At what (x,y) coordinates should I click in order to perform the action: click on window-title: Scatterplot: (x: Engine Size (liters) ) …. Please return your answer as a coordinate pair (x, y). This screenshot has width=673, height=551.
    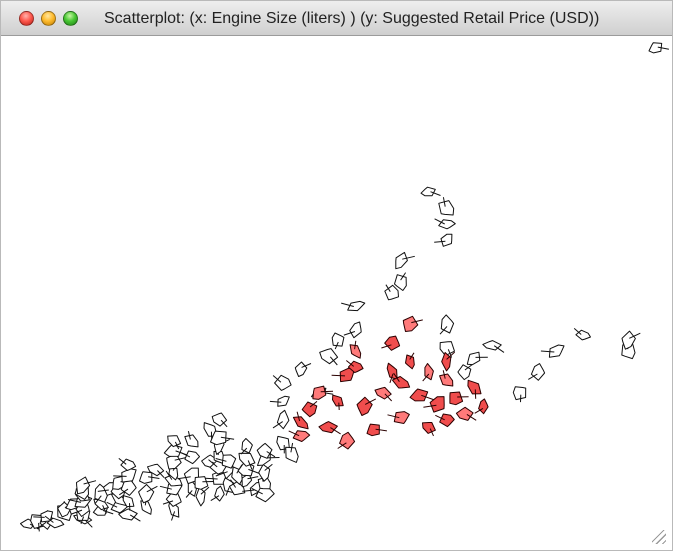
    Looking at the image, I should click on (352, 18).